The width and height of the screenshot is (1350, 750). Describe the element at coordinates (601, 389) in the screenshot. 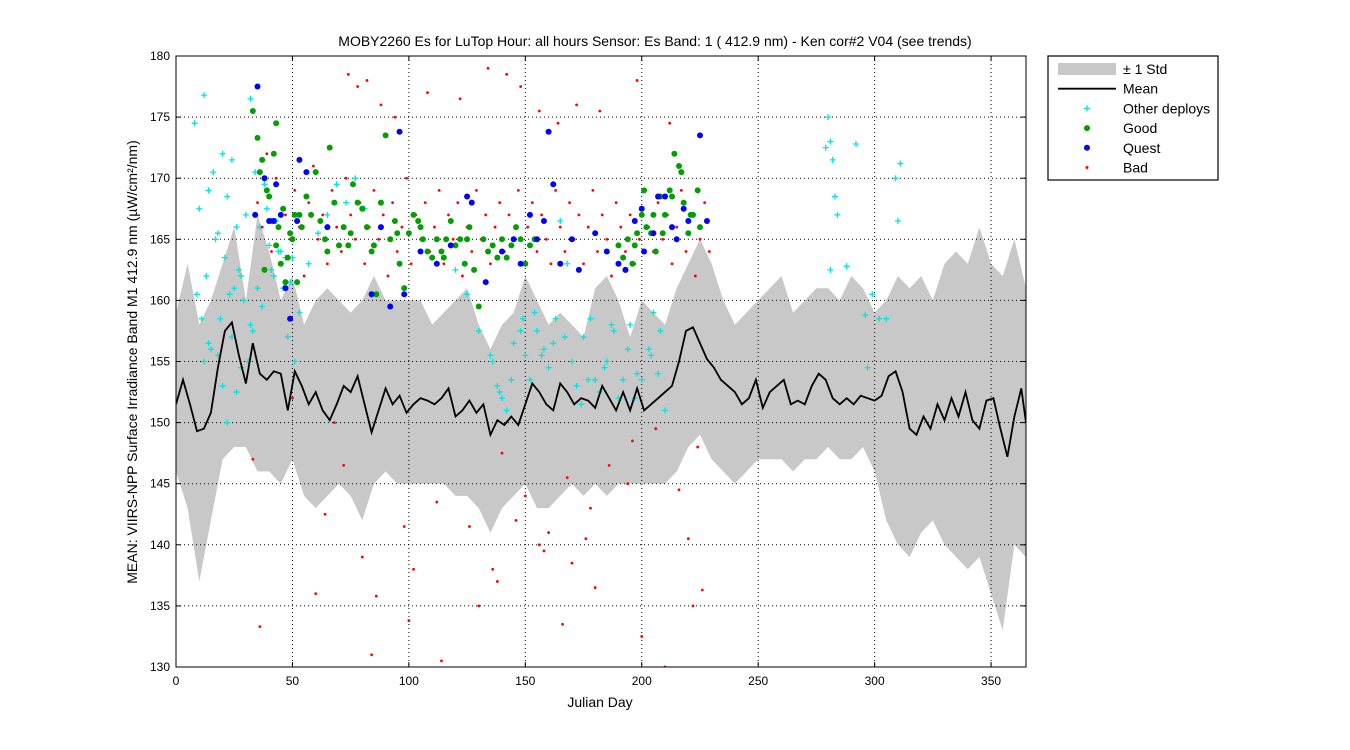

I see `mean-line` at that location.